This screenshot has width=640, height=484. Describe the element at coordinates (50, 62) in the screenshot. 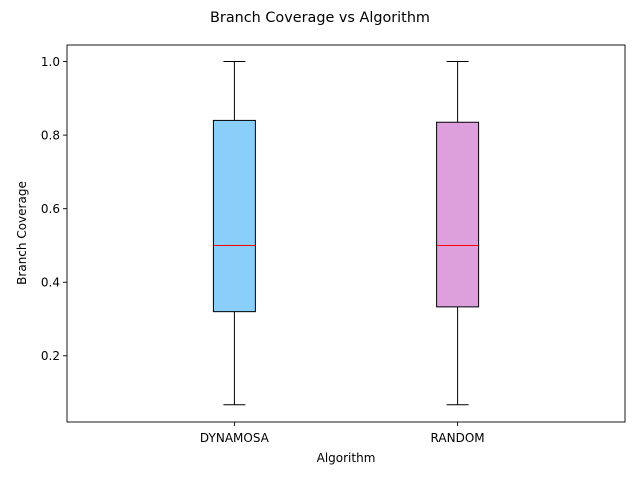

I see `y-tick-label: 1.0` at that location.